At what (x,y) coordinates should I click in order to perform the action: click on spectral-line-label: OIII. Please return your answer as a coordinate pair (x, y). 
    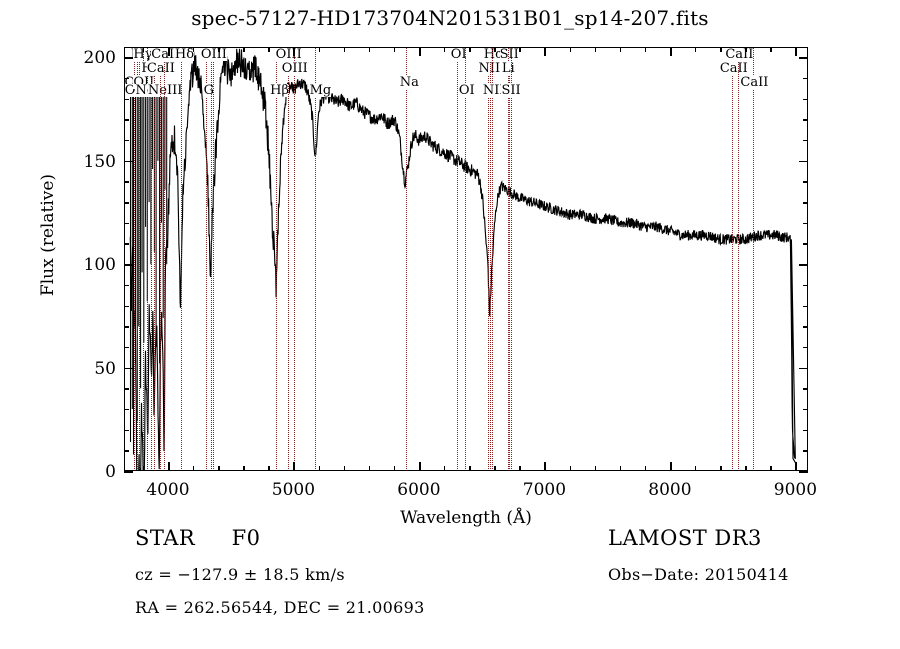
    Looking at the image, I should click on (213, 54).